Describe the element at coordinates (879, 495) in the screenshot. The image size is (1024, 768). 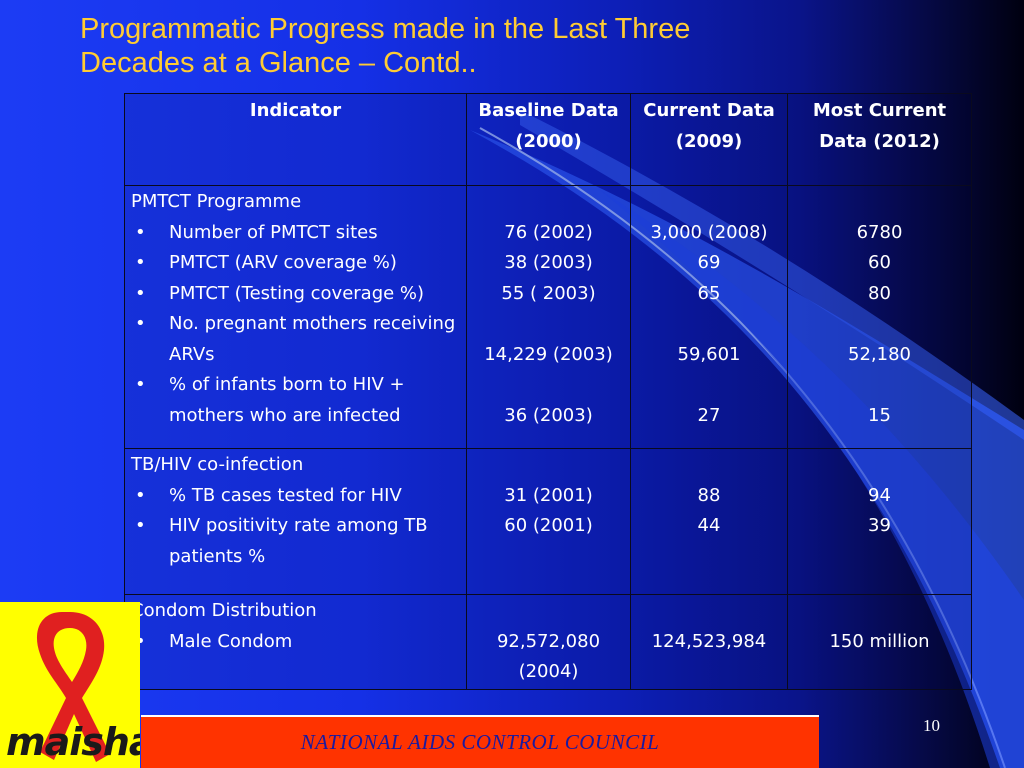
I see `cell-value: 94` at that location.